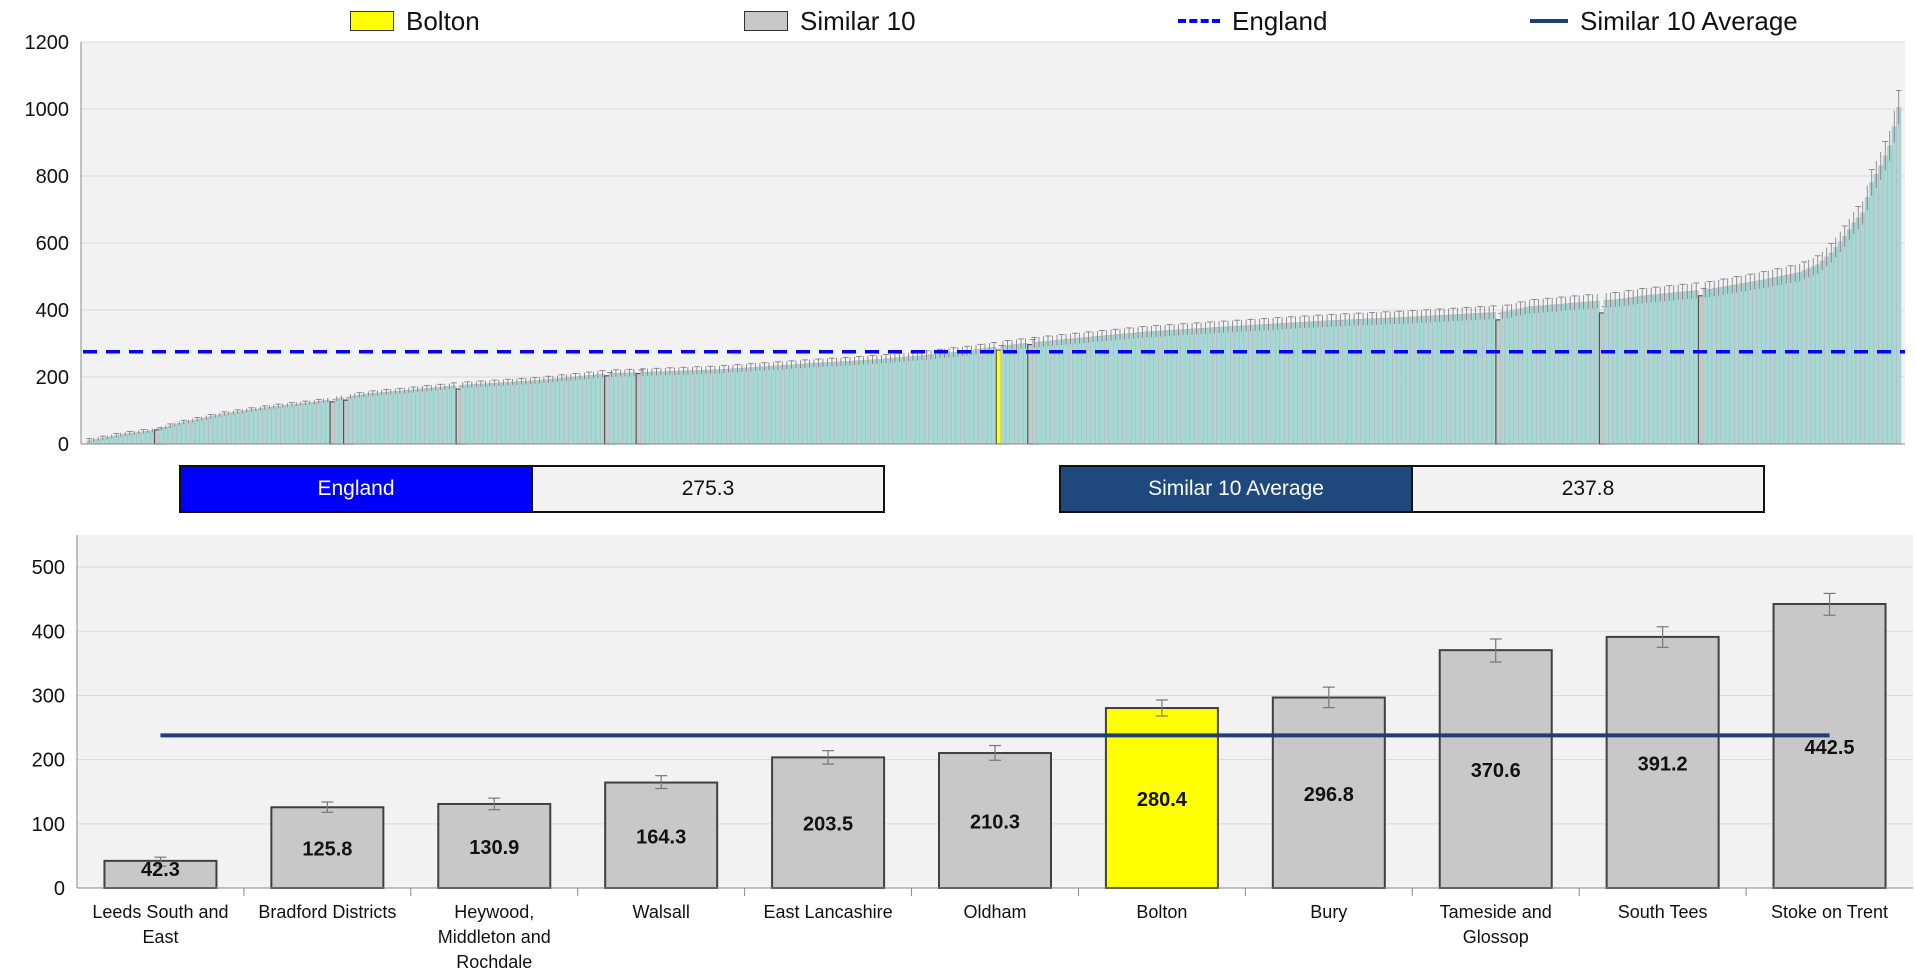  What do you see at coordinates (48, 568) in the screenshot?
I see `bottom-y-tick-label: 500` at bounding box center [48, 568].